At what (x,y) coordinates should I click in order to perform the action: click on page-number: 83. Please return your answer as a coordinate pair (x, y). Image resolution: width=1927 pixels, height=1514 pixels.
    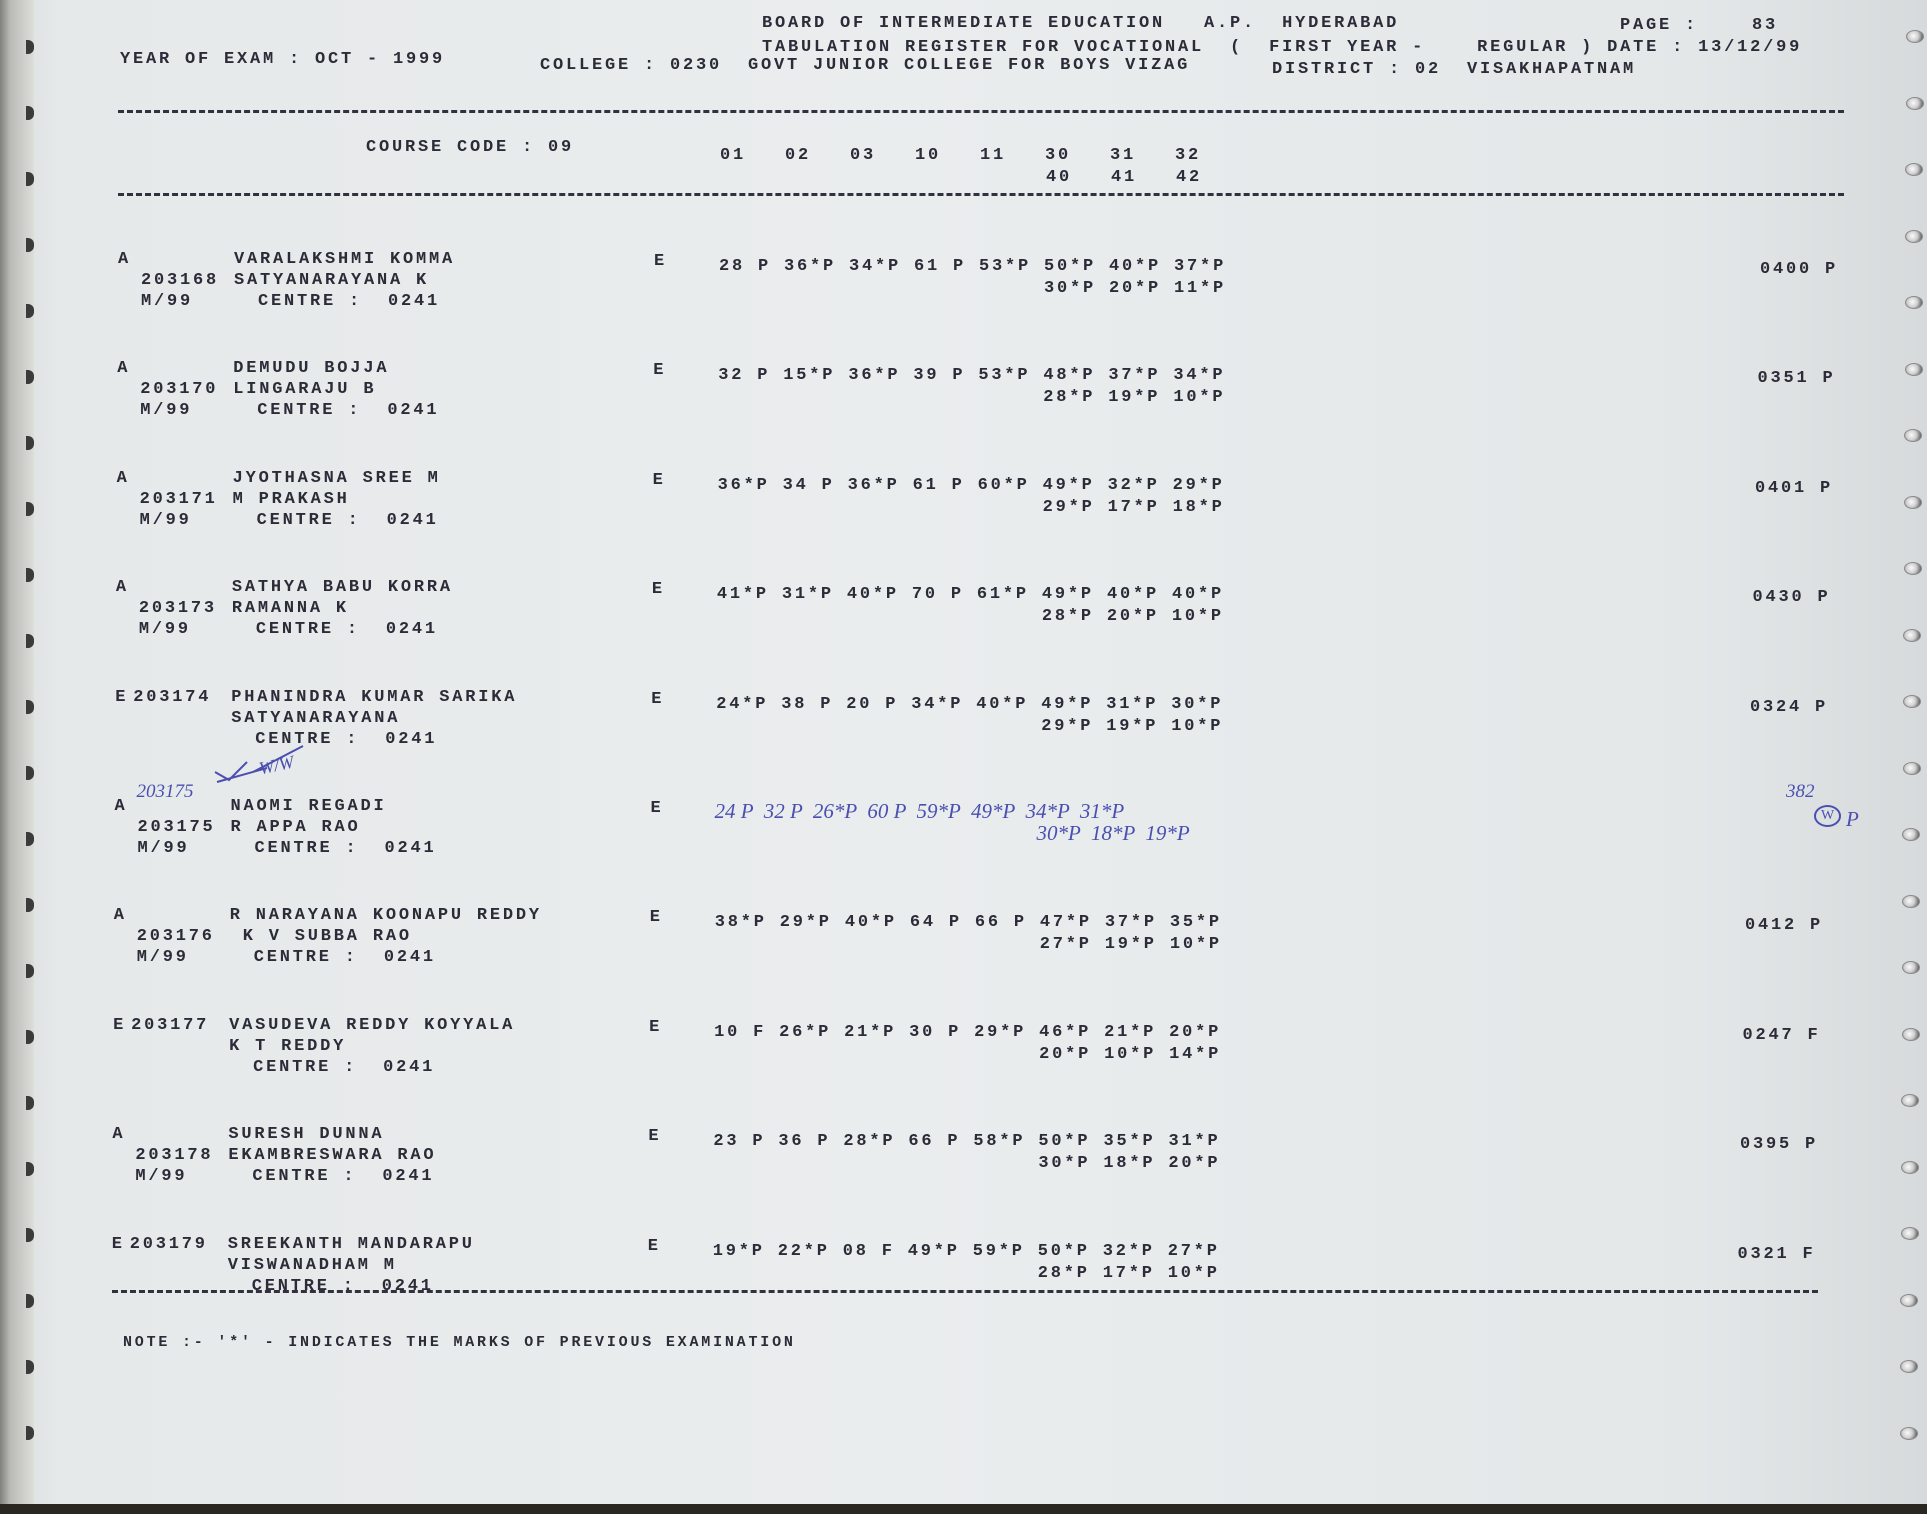
    Looking at the image, I should click on (1765, 25).